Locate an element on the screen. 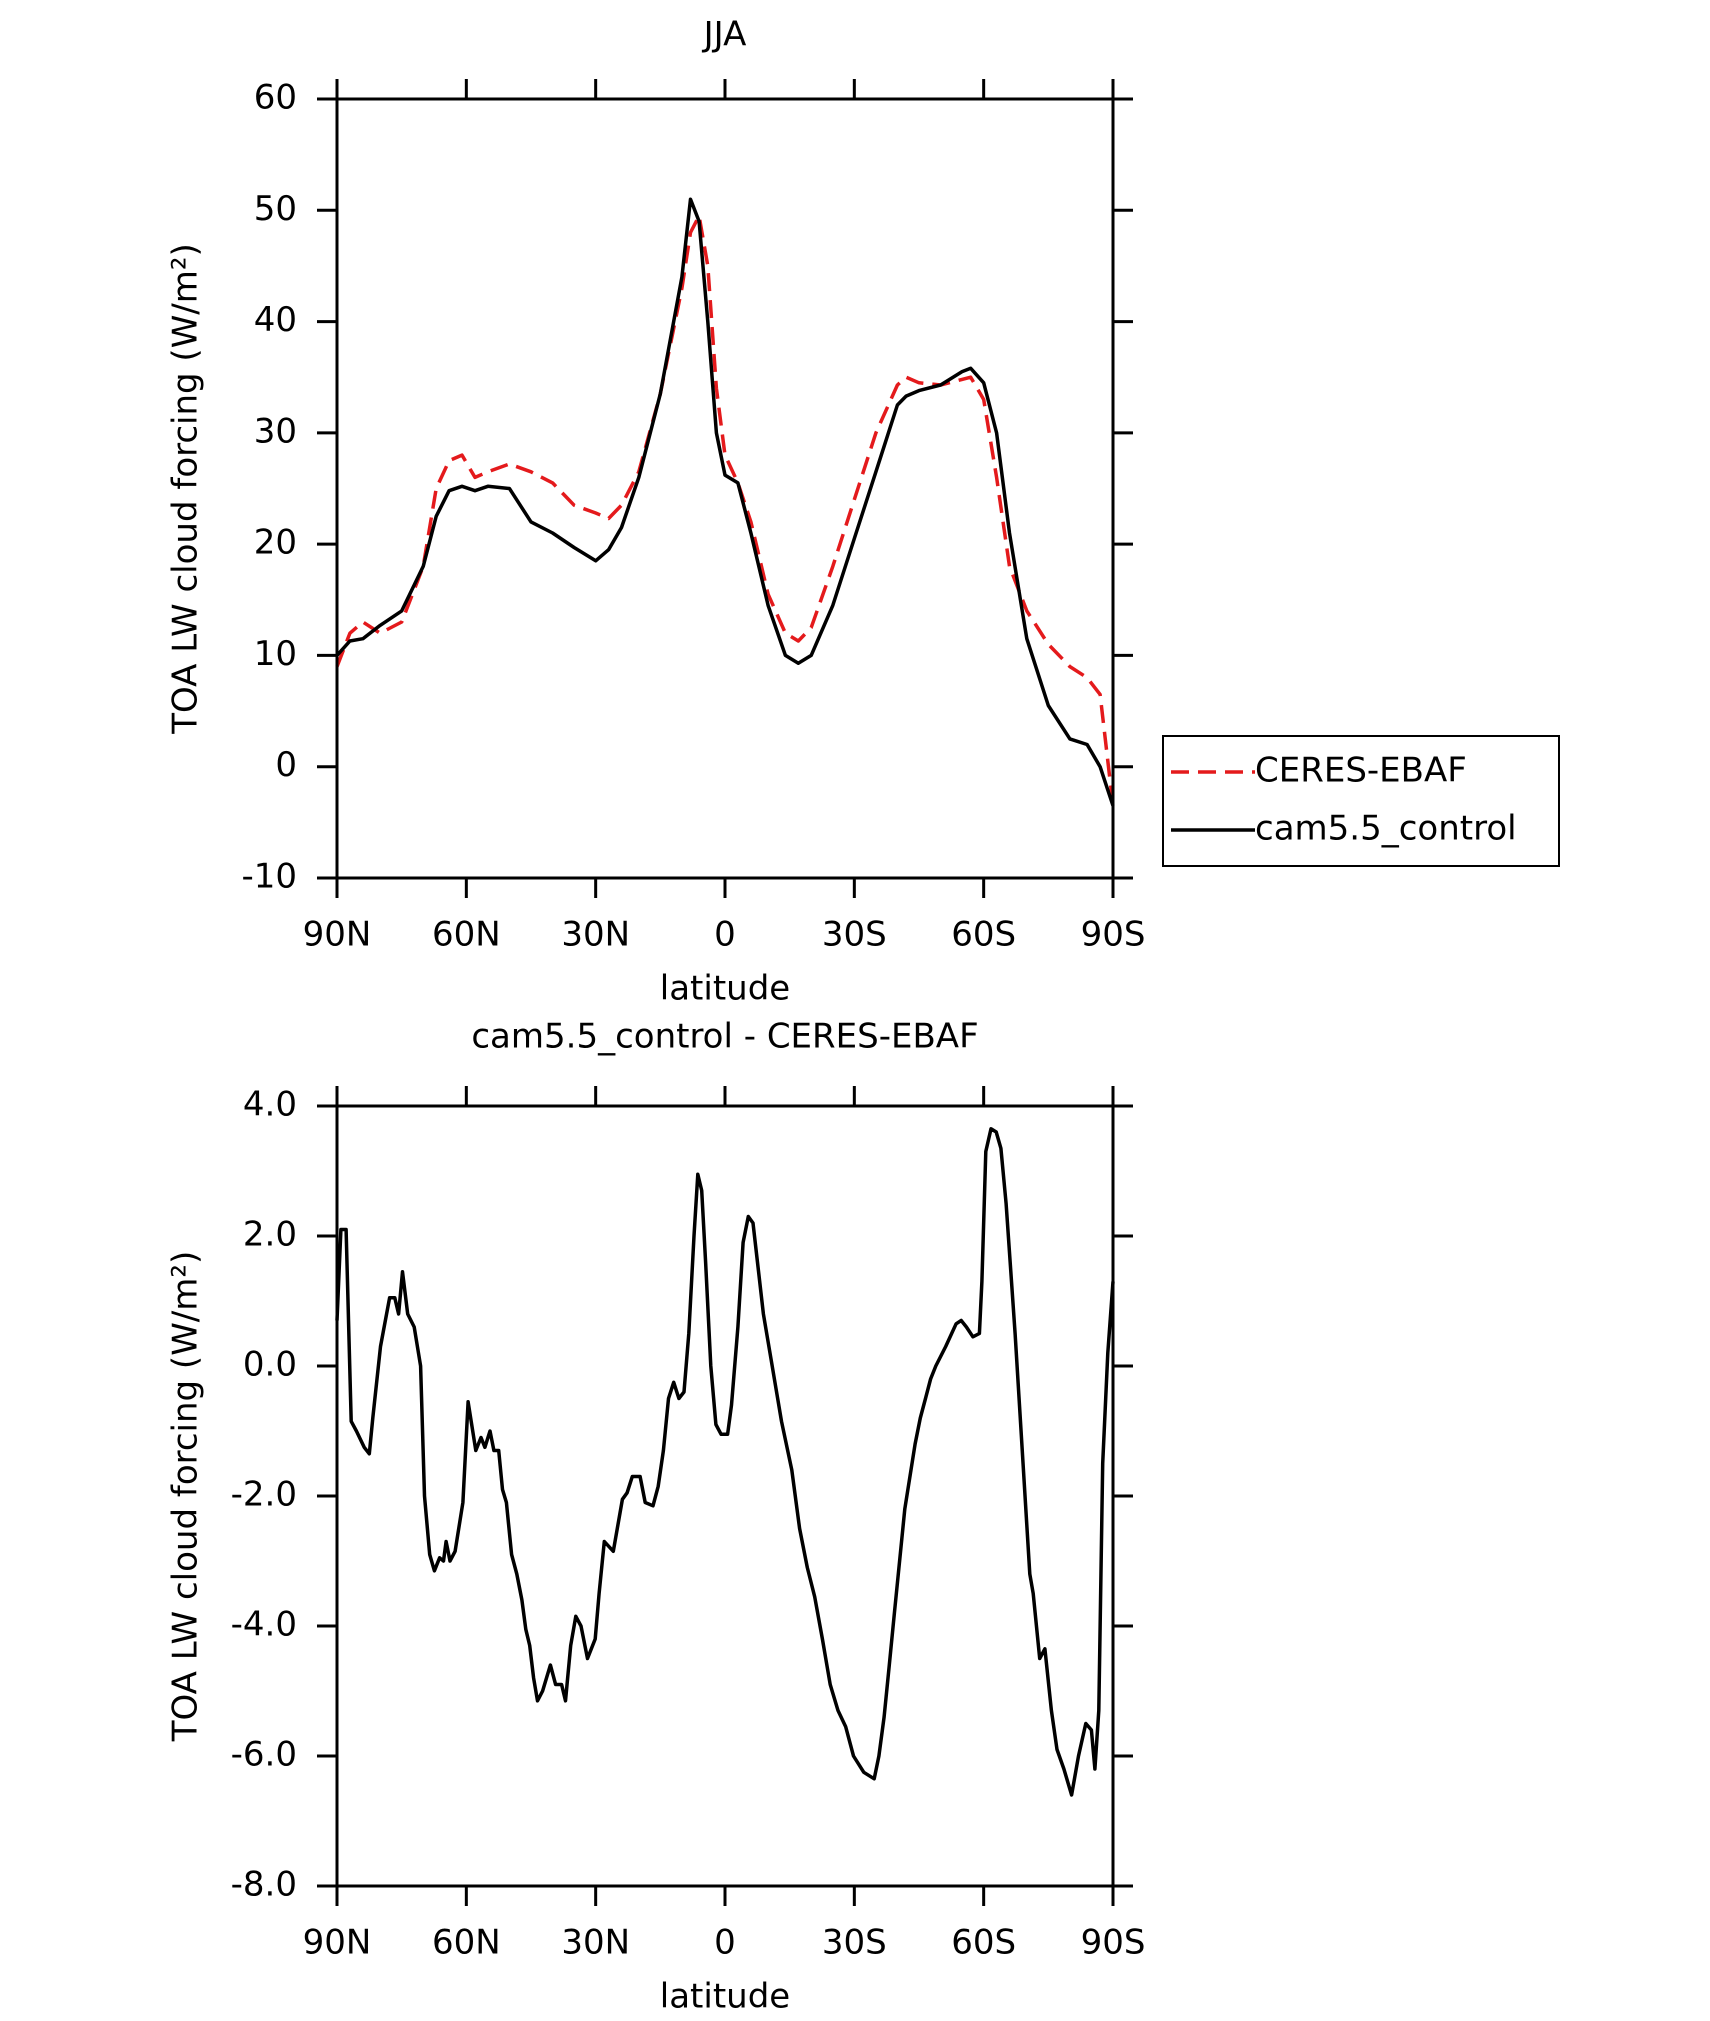 The width and height of the screenshot is (1710, 2021). legend-box is located at coordinates (1361, 801).